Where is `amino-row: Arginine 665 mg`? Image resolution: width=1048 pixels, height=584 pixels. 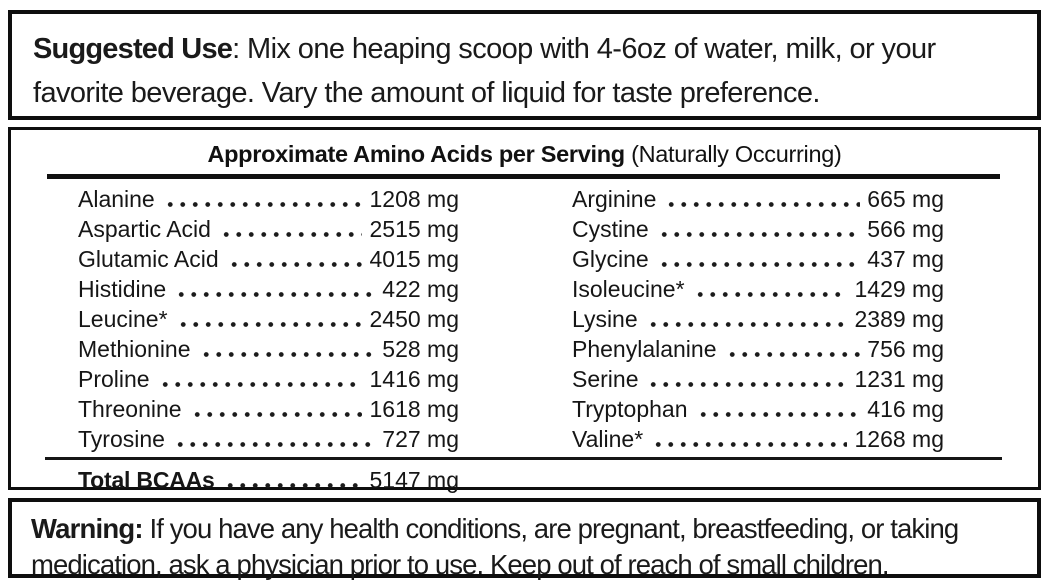 amino-row: Arginine 665 mg is located at coordinates (758, 199).